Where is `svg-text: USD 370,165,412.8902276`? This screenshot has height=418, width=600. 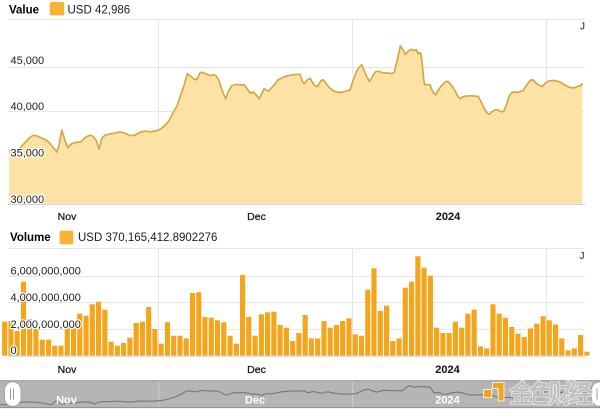 svg-text: USD 370,165,412.8902276 is located at coordinates (147, 238).